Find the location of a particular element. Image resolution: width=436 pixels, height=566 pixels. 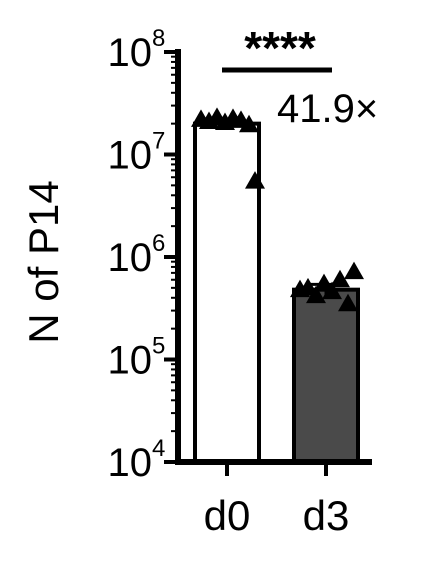

y-tick-exponent: 5 is located at coordinates (158, 346).